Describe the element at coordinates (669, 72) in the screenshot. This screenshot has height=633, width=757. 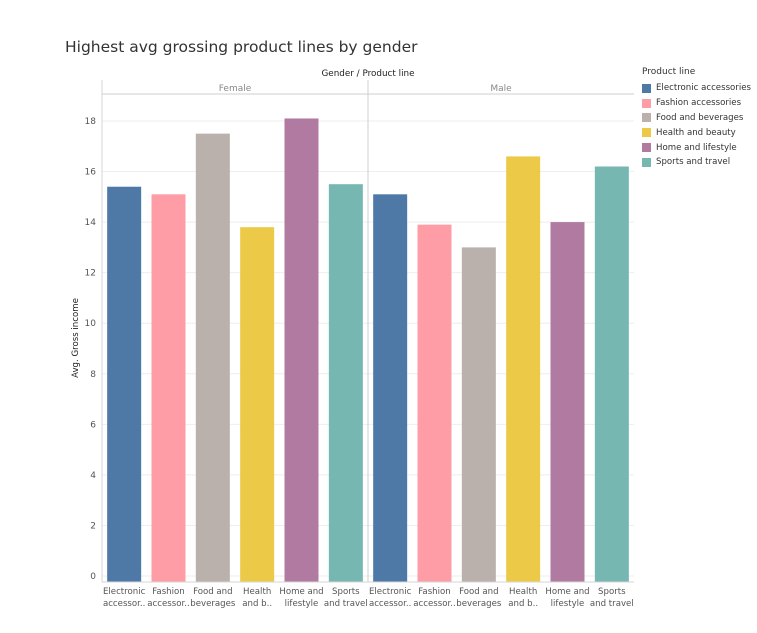
I see `legend-title: Product line` at that location.